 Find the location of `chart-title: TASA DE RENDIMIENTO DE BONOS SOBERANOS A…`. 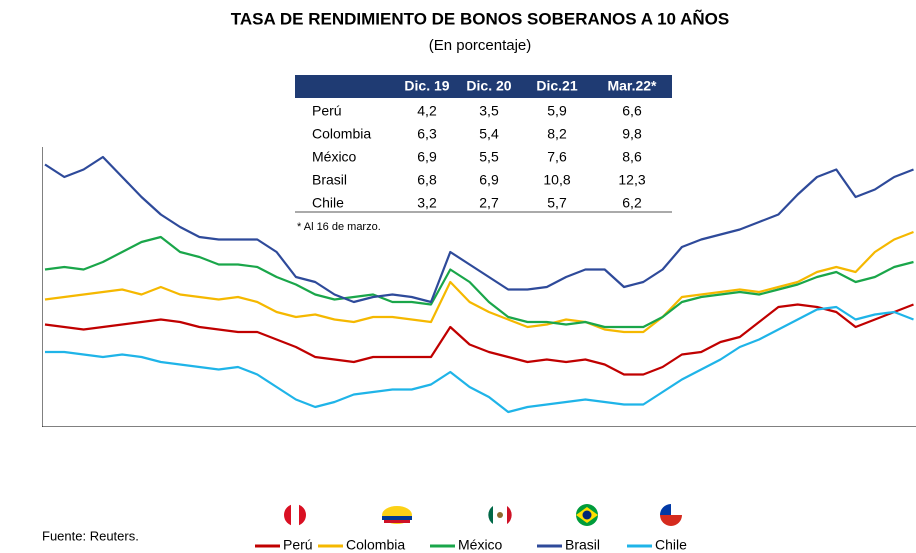

chart-title: TASA DE RENDIMIENTO DE BONOS SOBERANOS A… is located at coordinates (480, 18).